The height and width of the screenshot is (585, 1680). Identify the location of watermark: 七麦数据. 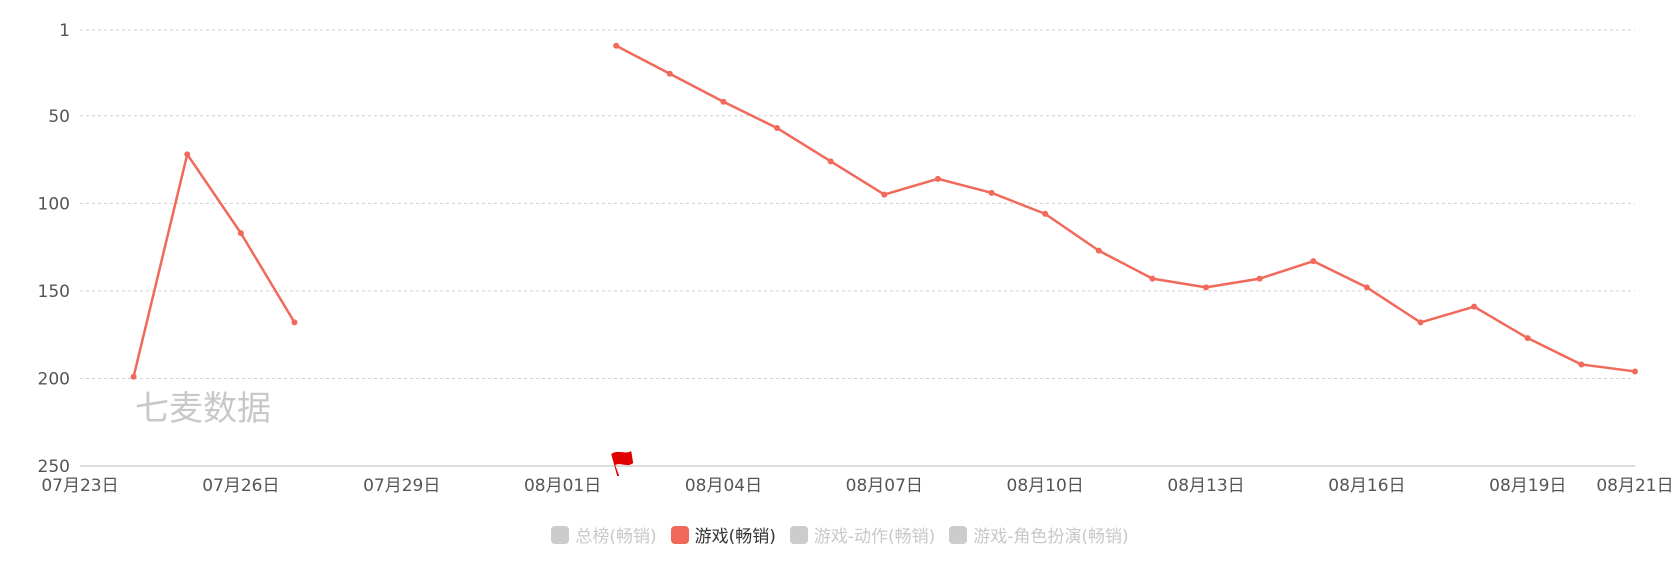
(203, 409).